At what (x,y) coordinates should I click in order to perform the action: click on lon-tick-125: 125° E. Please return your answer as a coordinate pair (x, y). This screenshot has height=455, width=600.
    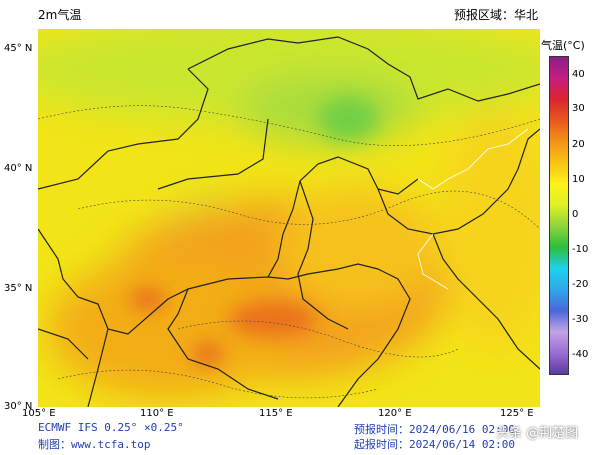
    Looking at the image, I should click on (517, 413).